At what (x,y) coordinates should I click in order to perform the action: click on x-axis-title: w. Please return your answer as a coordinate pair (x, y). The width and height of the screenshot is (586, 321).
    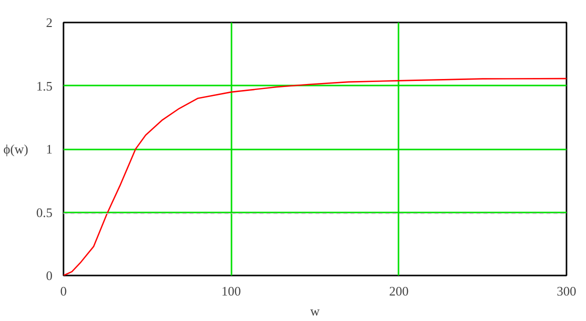
    Looking at the image, I should click on (315, 311).